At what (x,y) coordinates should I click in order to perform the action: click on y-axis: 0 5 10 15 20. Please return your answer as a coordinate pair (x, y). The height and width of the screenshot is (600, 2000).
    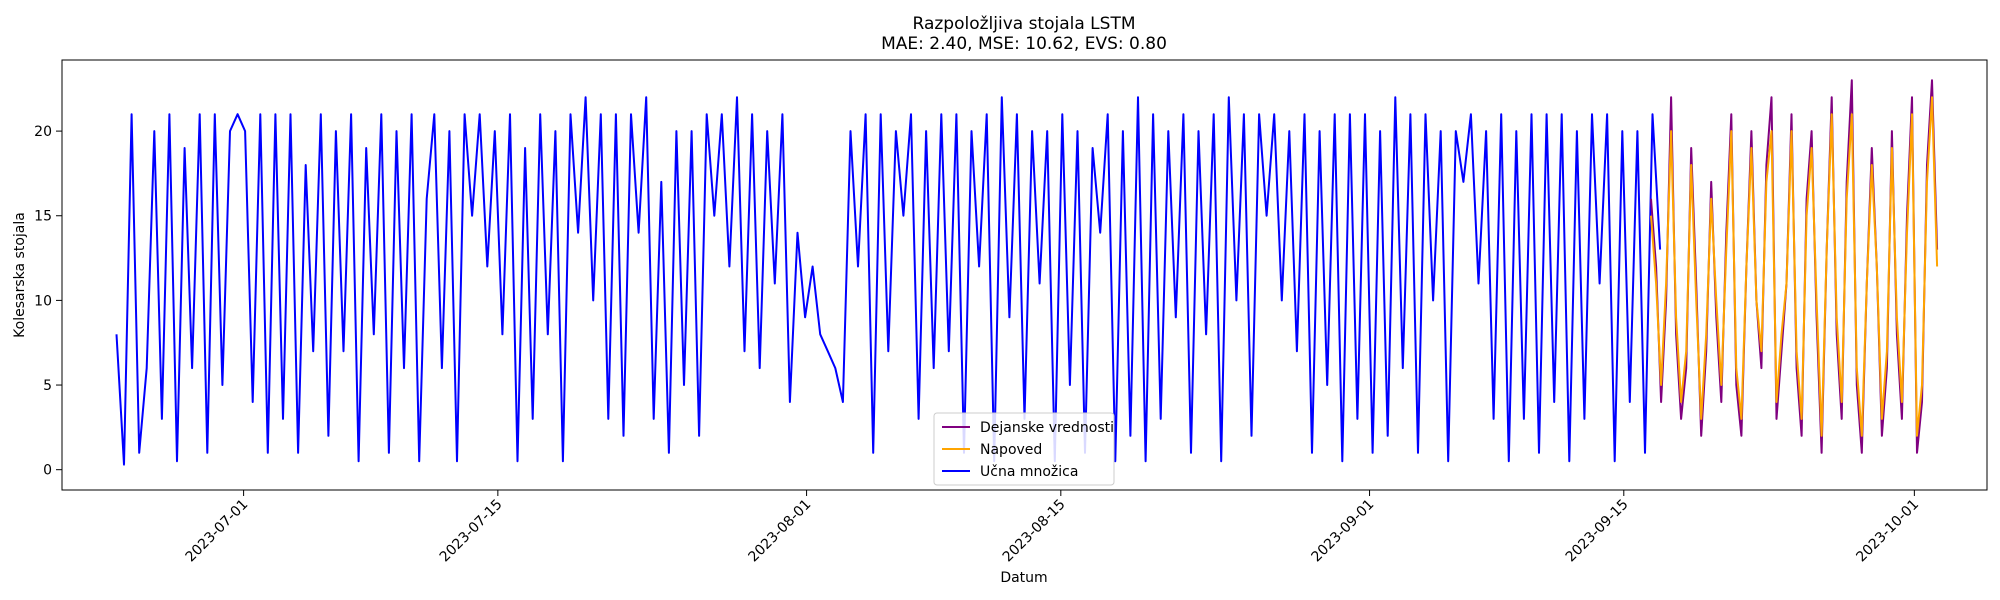
    Looking at the image, I should click on (48, 301).